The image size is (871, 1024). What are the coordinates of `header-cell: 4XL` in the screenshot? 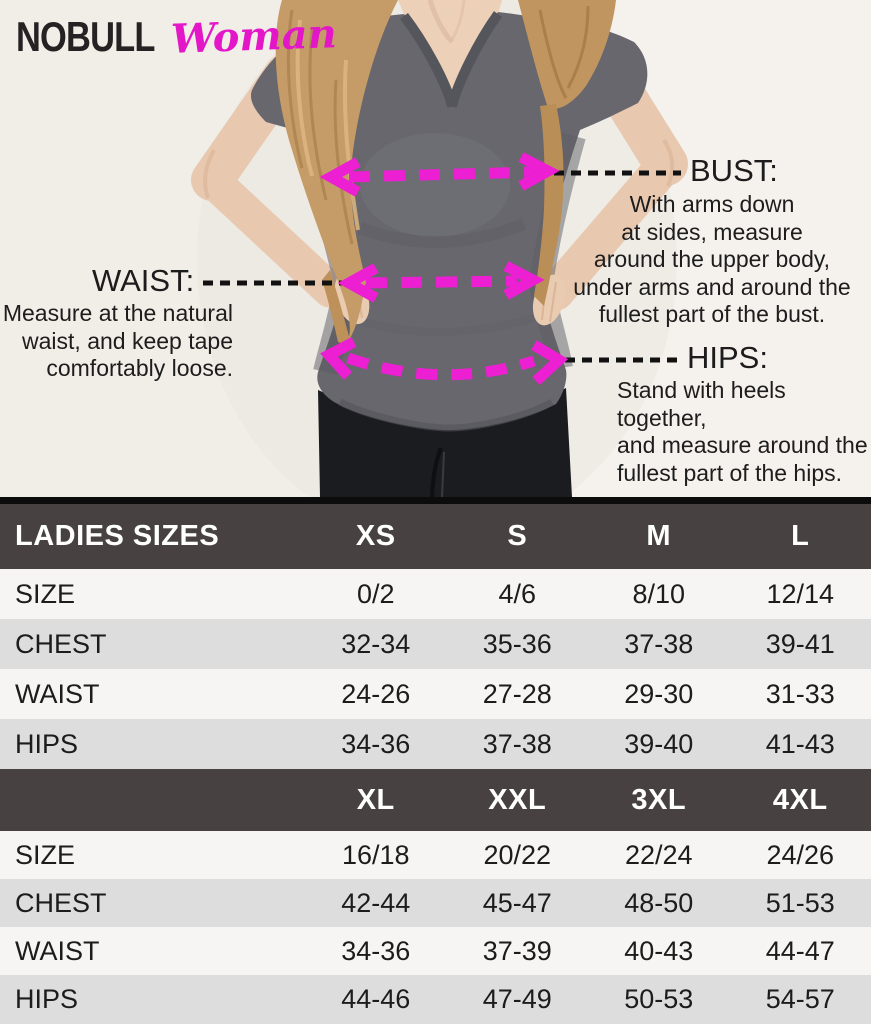 It's located at (800, 799).